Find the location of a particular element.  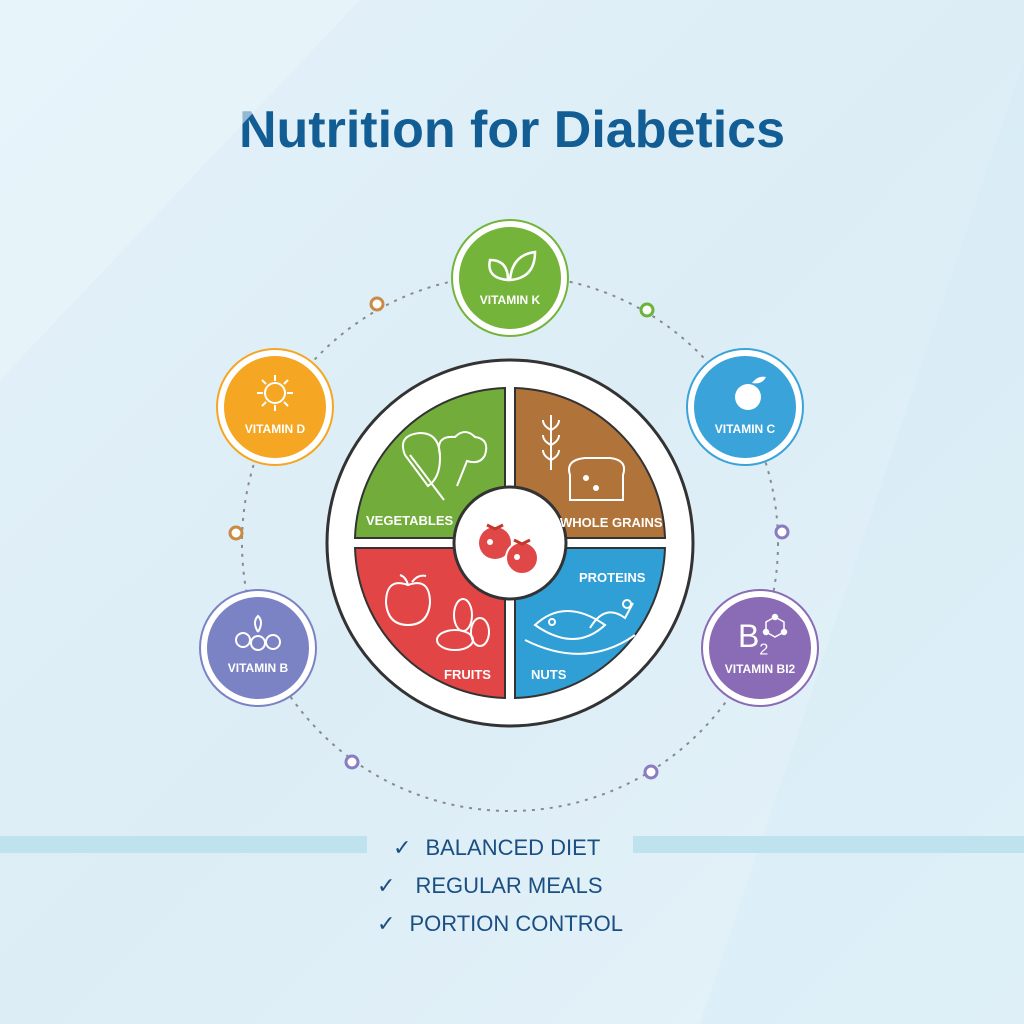

quadrant-proteins is located at coordinates (590, 623).